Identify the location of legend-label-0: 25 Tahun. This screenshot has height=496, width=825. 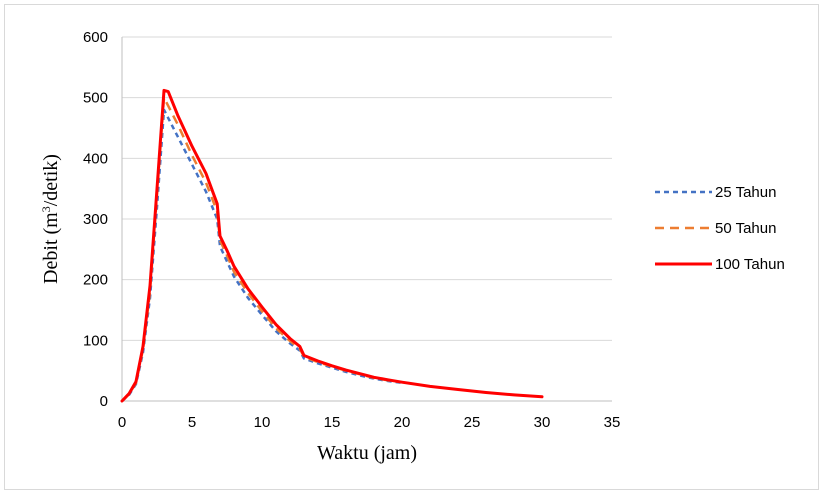
(745, 192).